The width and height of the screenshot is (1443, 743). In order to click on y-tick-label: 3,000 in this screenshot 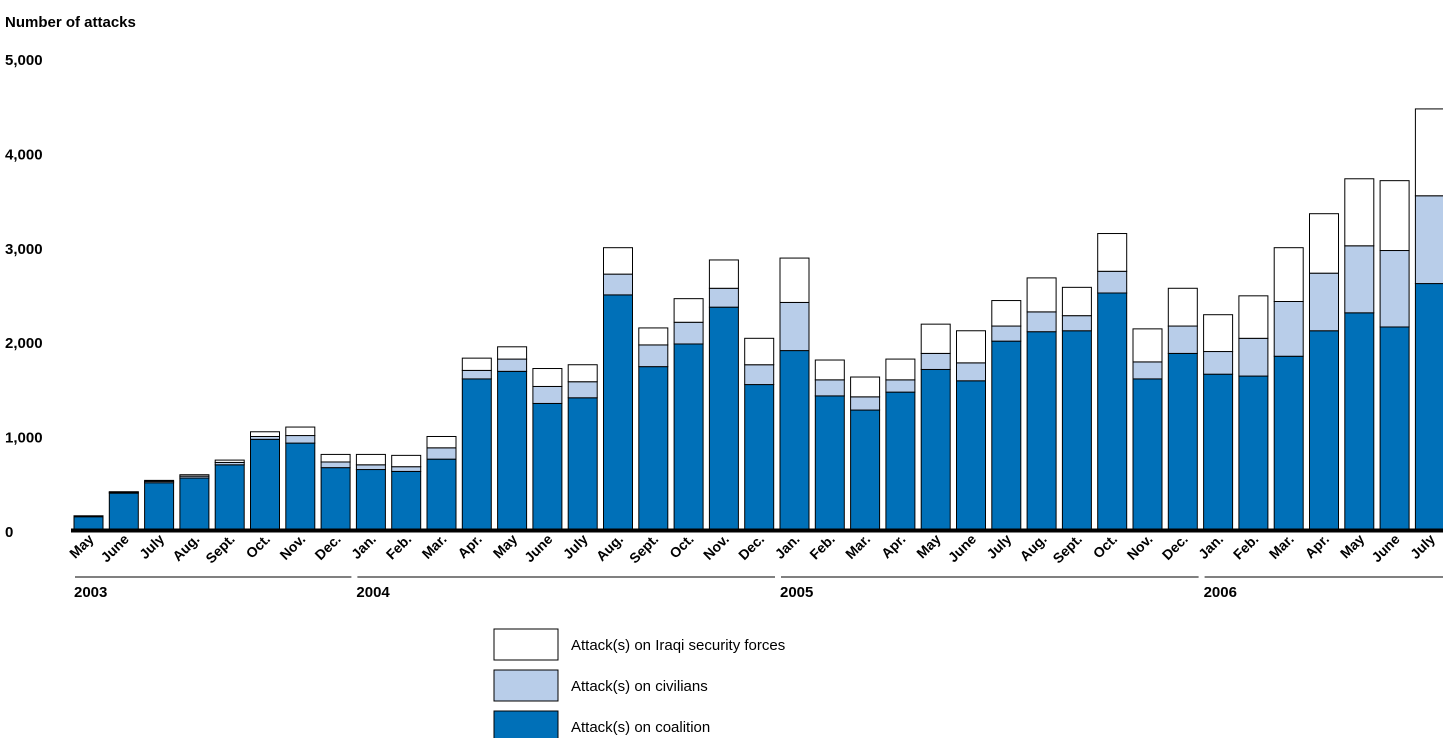, I will do `click(24, 249)`.